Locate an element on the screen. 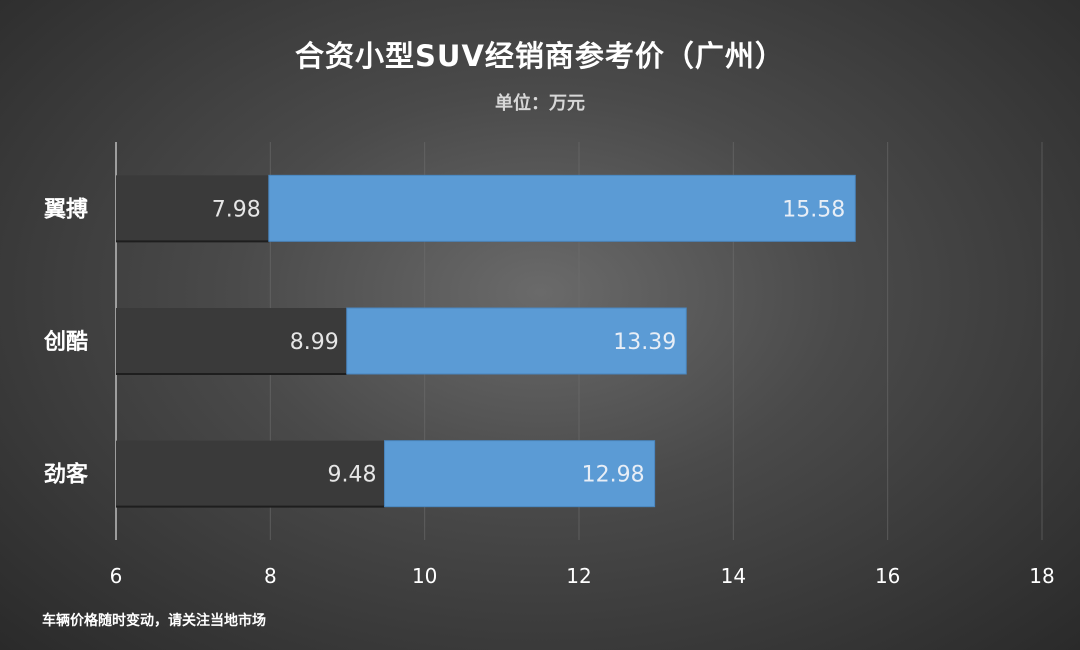 This screenshot has width=1080, height=650. x-tick-label: 10 is located at coordinates (424, 576).